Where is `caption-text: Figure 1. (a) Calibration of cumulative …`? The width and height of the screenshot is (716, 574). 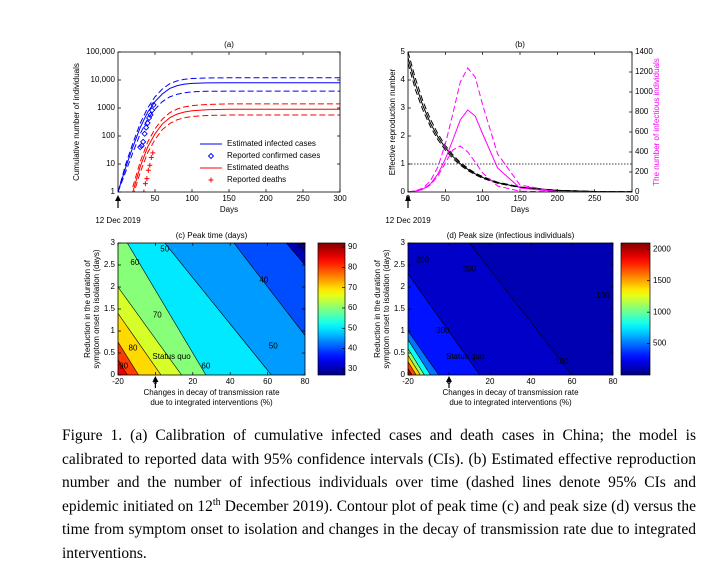
caption-text: Figure 1. (a) Calibration of cumulative … is located at coordinates (379, 471).